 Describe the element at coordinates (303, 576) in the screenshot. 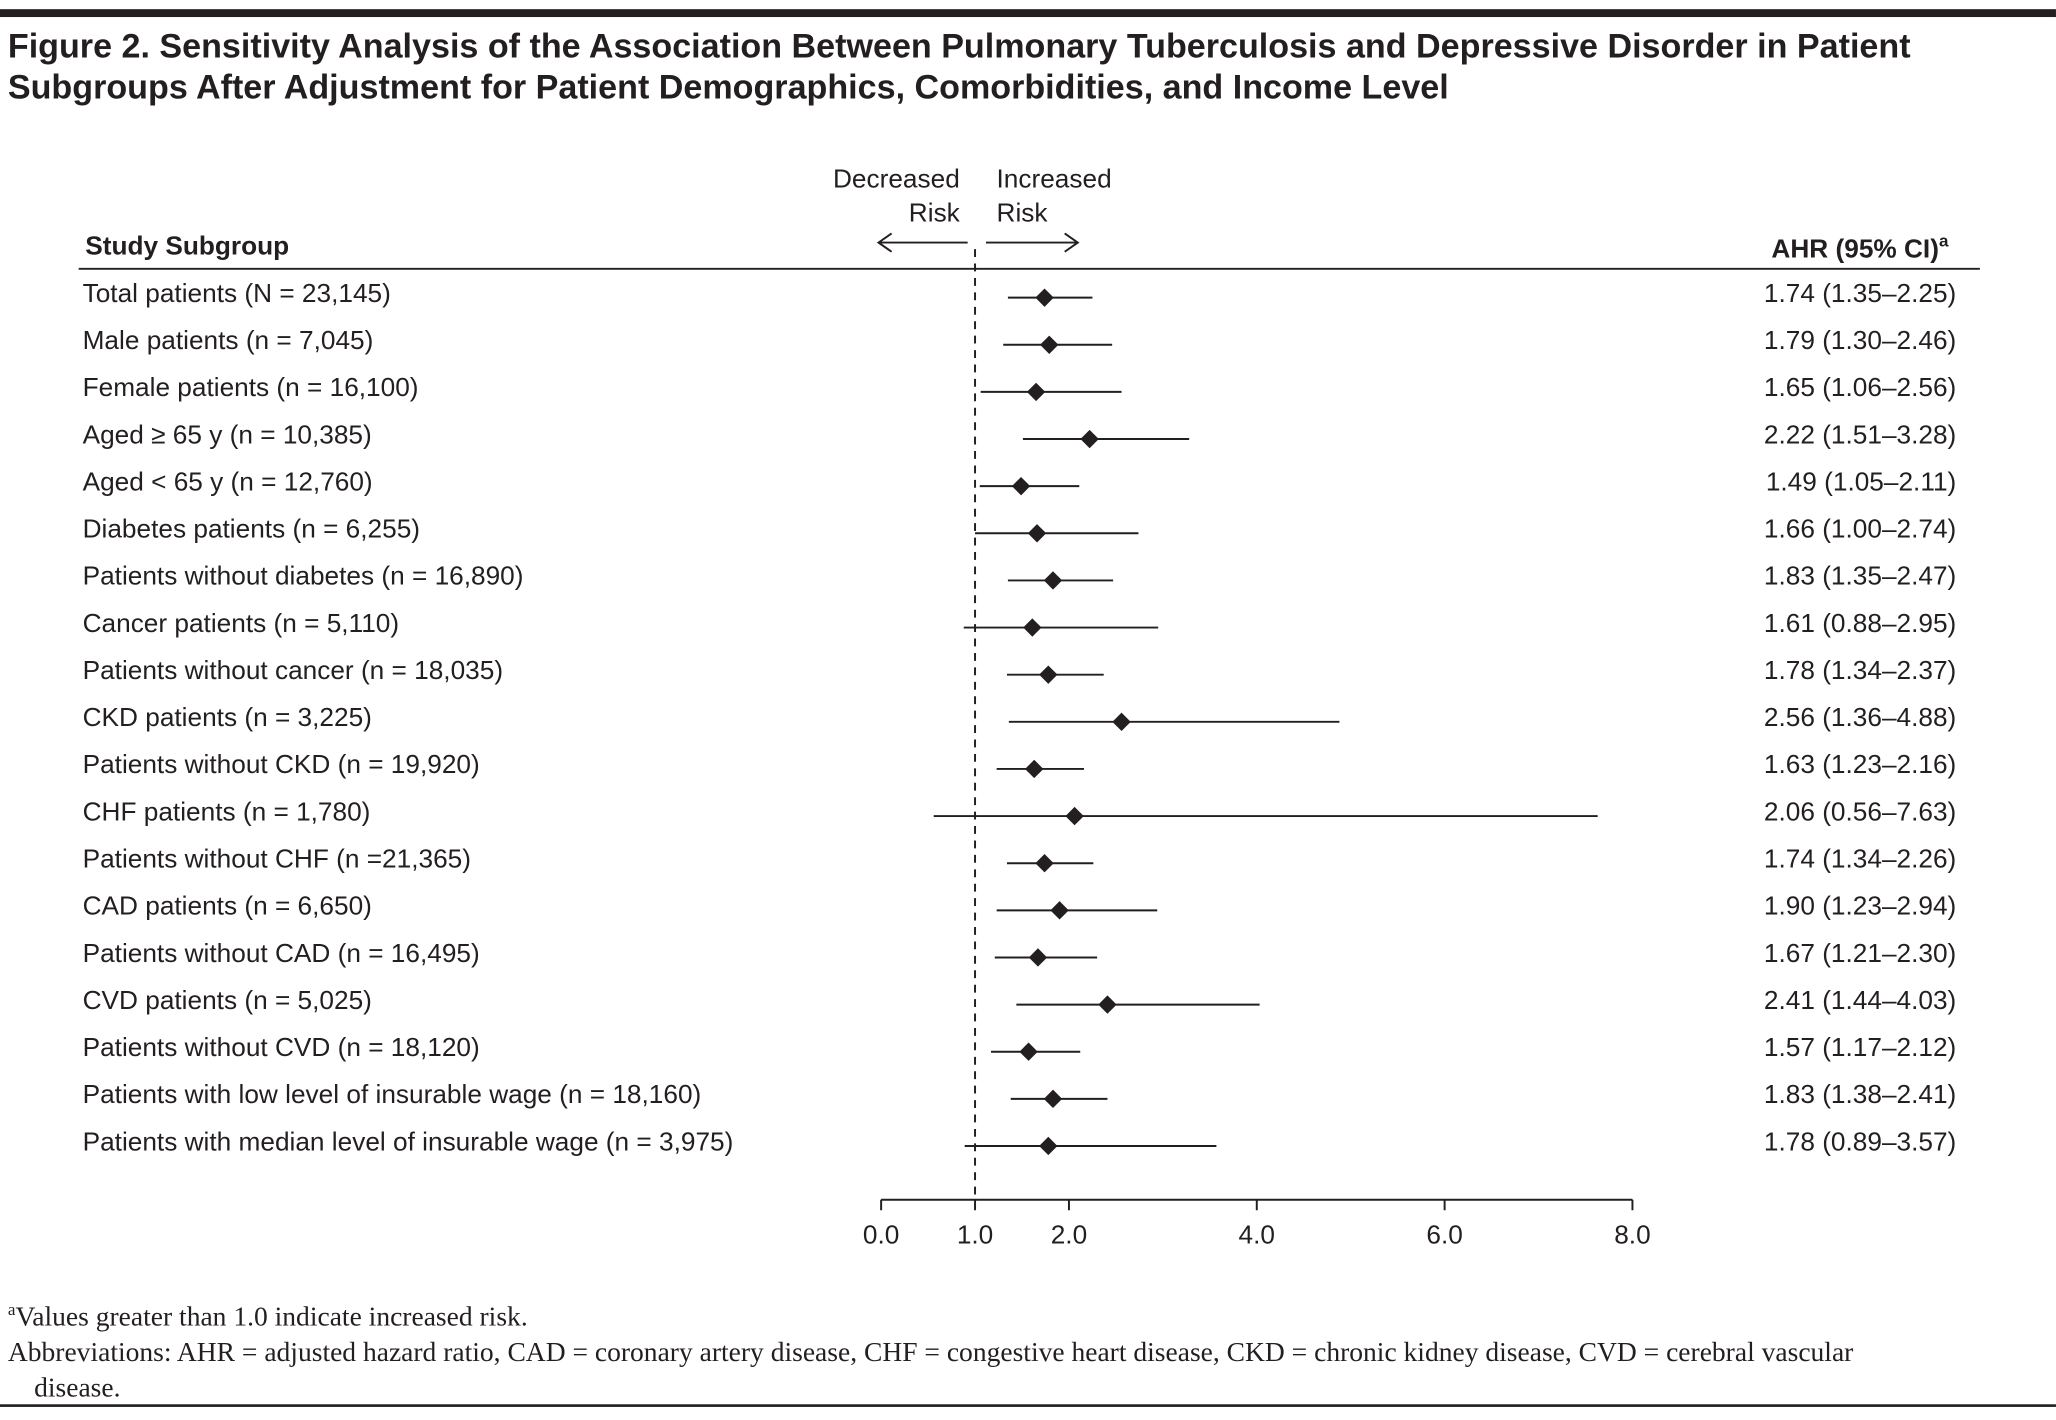

I see `row-label: Patients without diabetes (n = 16,890)` at that location.